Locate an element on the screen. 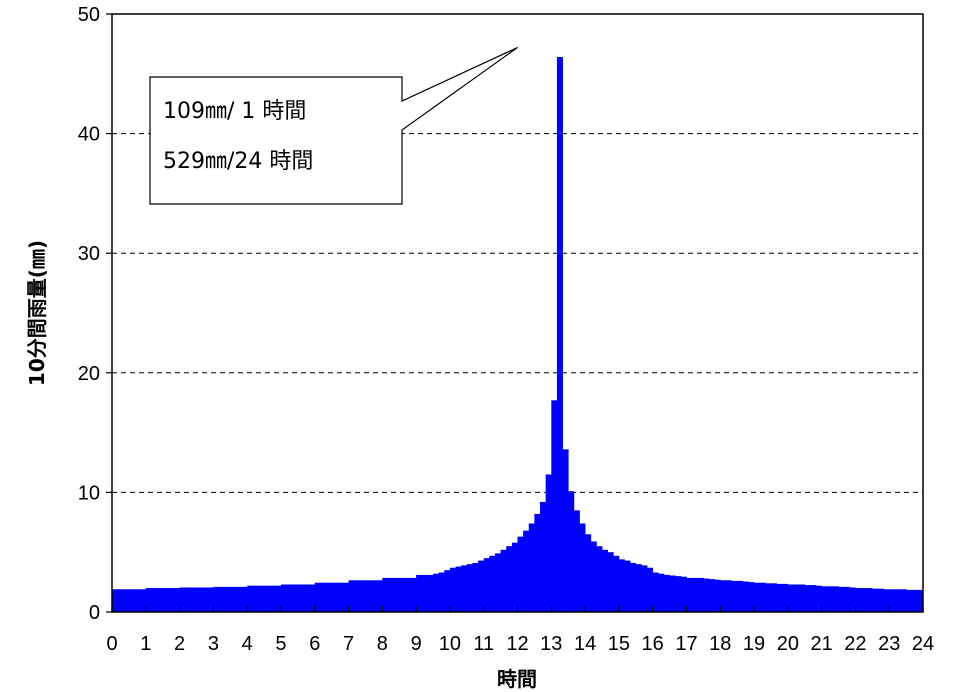 Image resolution: width=960 pixels, height=692 pixels. x-tick-label-21: 21 is located at coordinates (822, 644).